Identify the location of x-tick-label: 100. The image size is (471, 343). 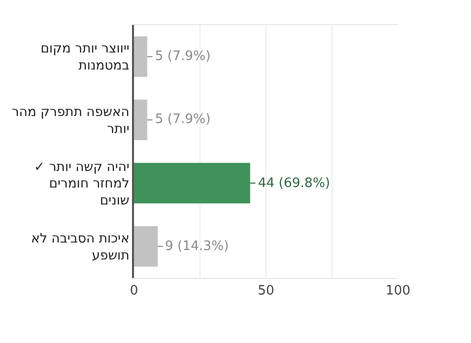
(398, 291).